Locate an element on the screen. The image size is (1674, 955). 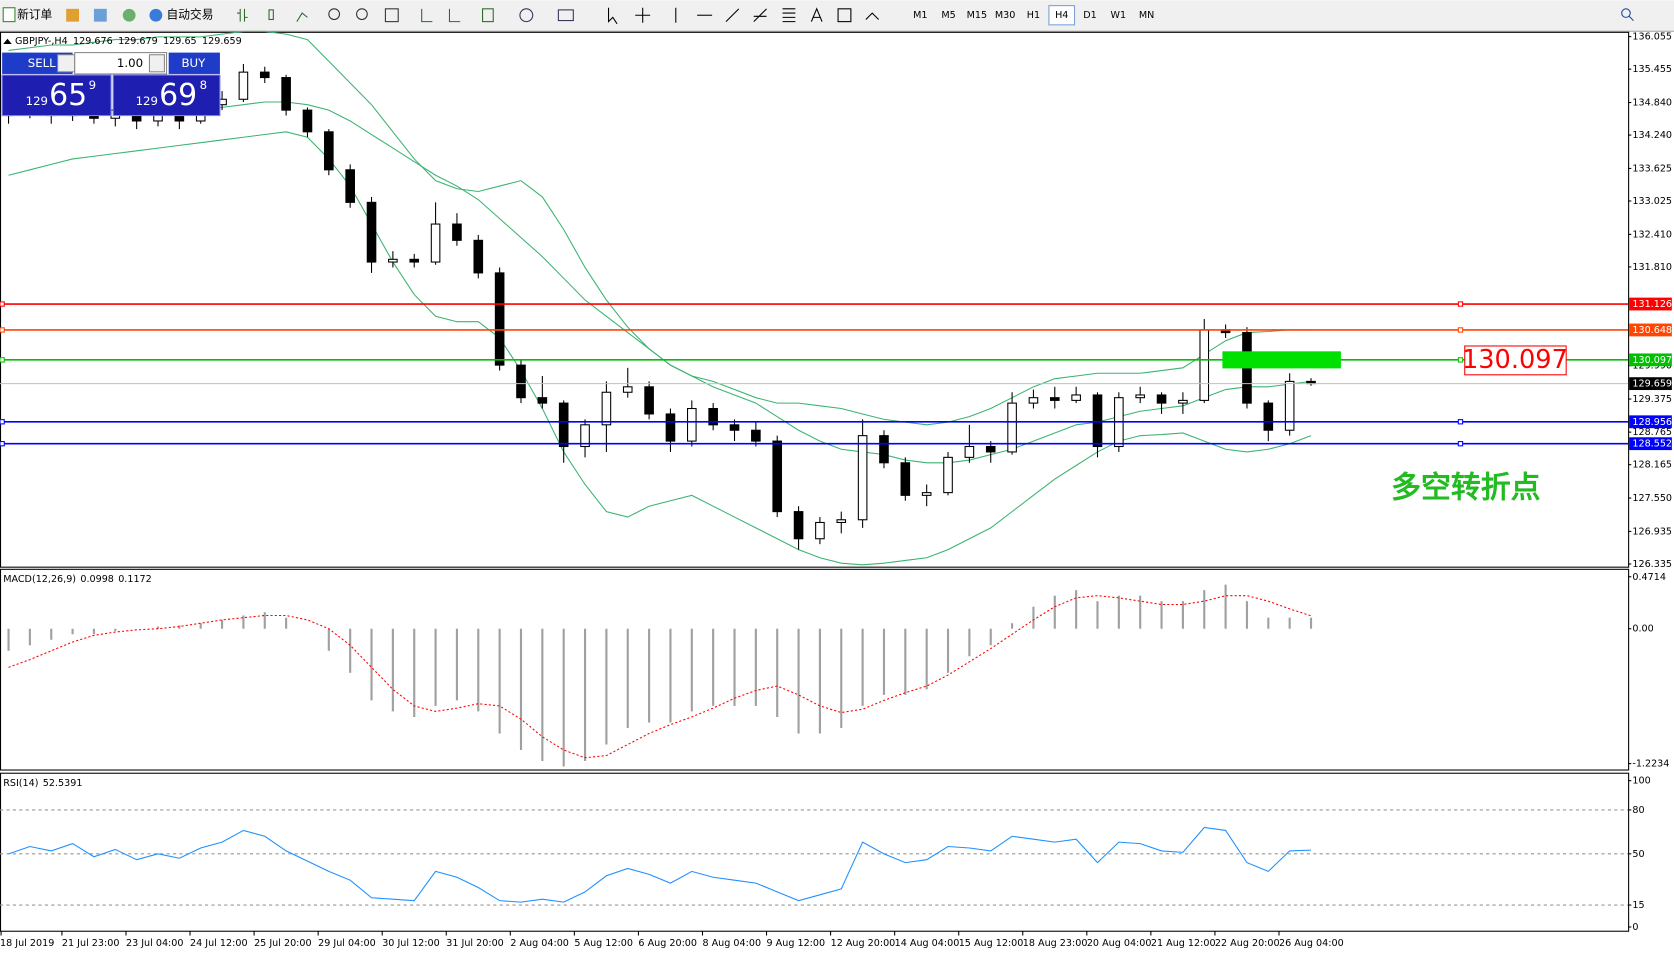
sell-button: SELL is located at coordinates (42, 63).